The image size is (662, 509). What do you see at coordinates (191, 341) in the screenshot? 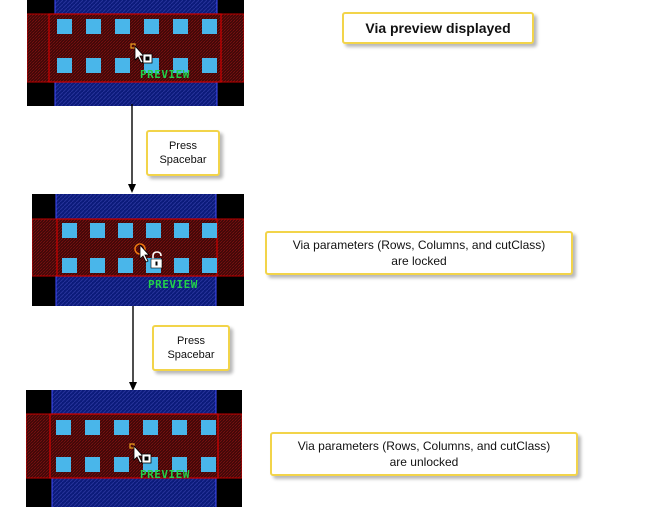
I see `press-label-2: Press` at bounding box center [191, 341].